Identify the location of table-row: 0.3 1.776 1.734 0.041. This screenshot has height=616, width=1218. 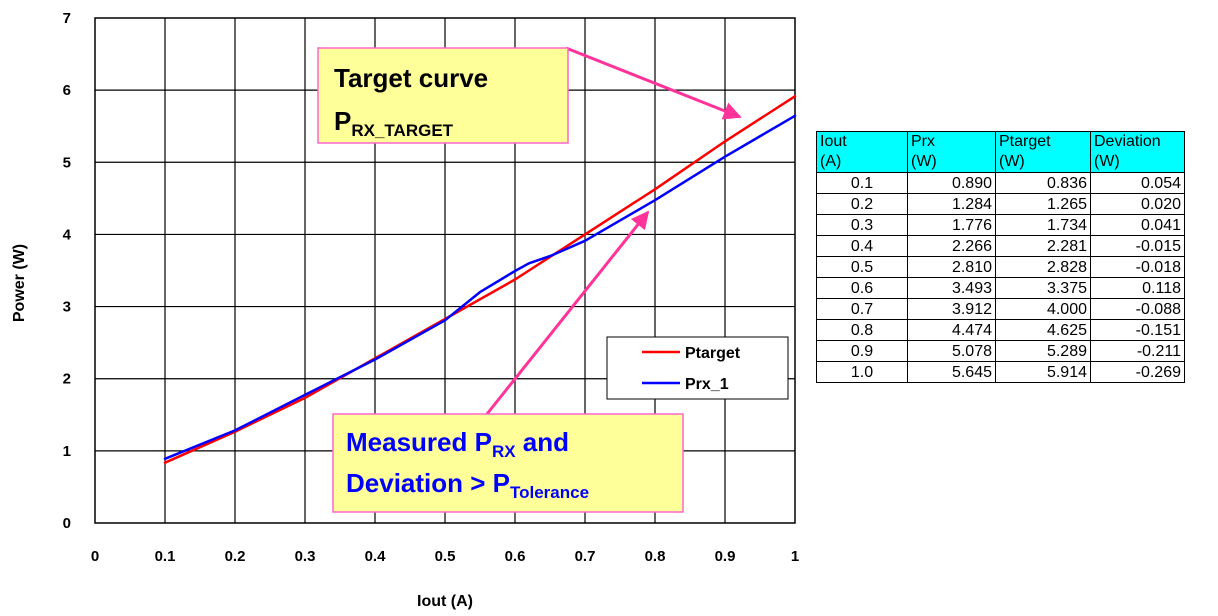
(1000, 225).